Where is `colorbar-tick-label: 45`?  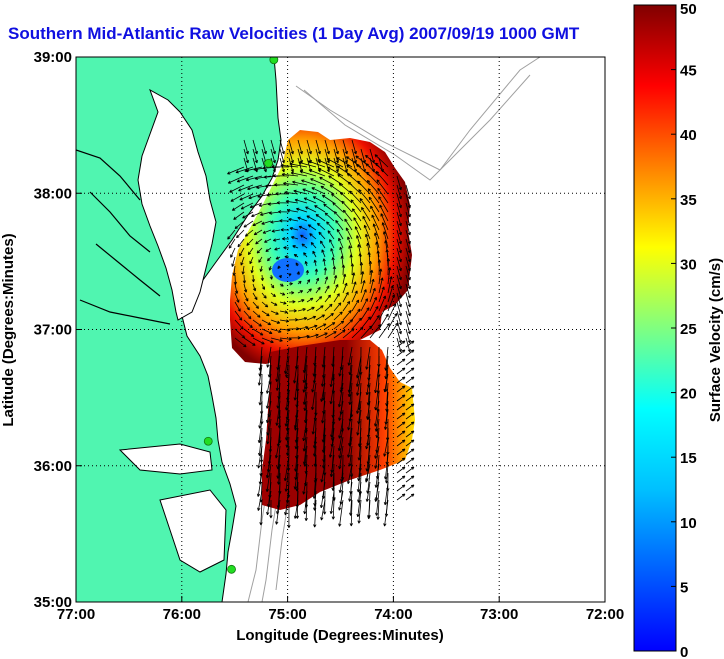
colorbar-tick-label: 45 is located at coordinates (688, 71).